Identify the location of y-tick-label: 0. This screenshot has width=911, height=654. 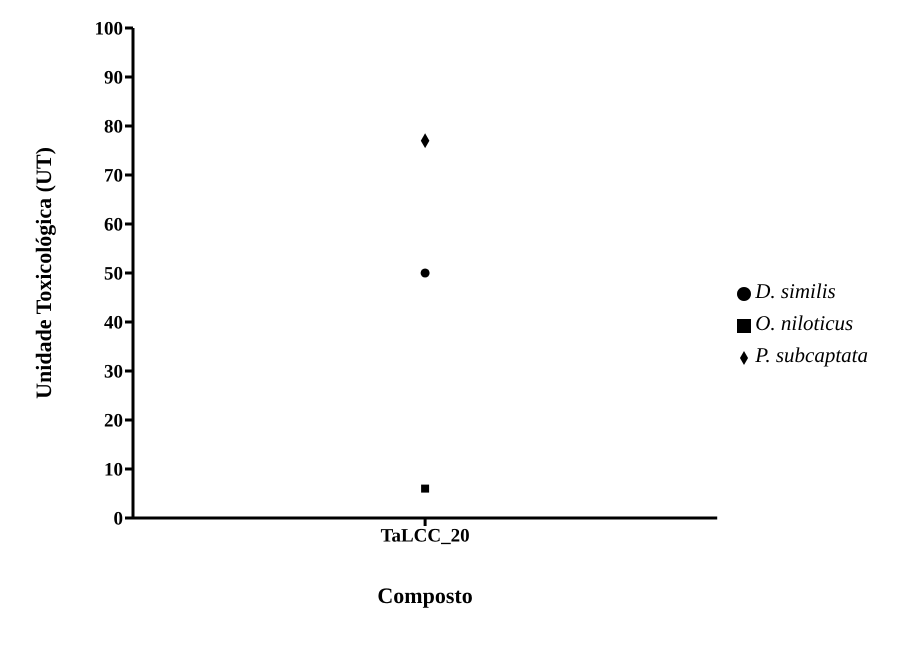
(118, 519).